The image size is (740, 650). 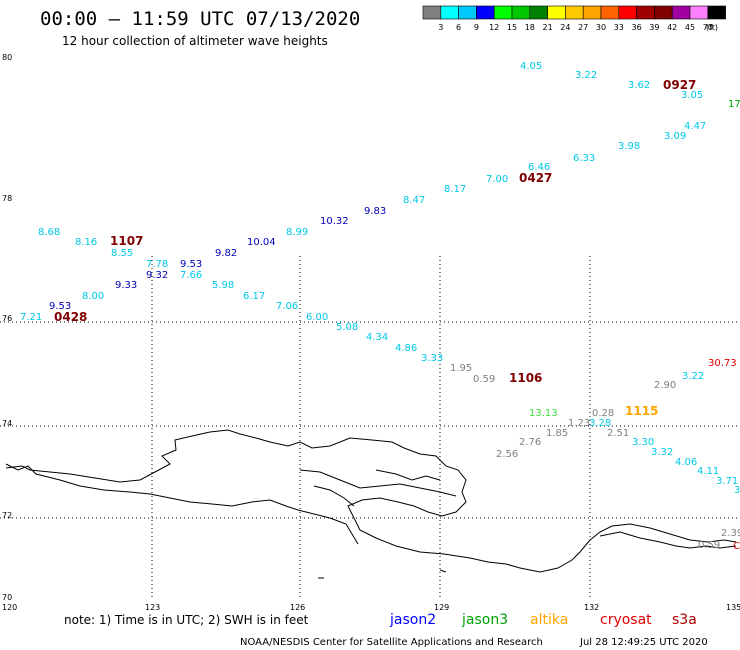 What do you see at coordinates (461, 368) in the screenshot?
I see `wave-height-value: 1.95` at bounding box center [461, 368].